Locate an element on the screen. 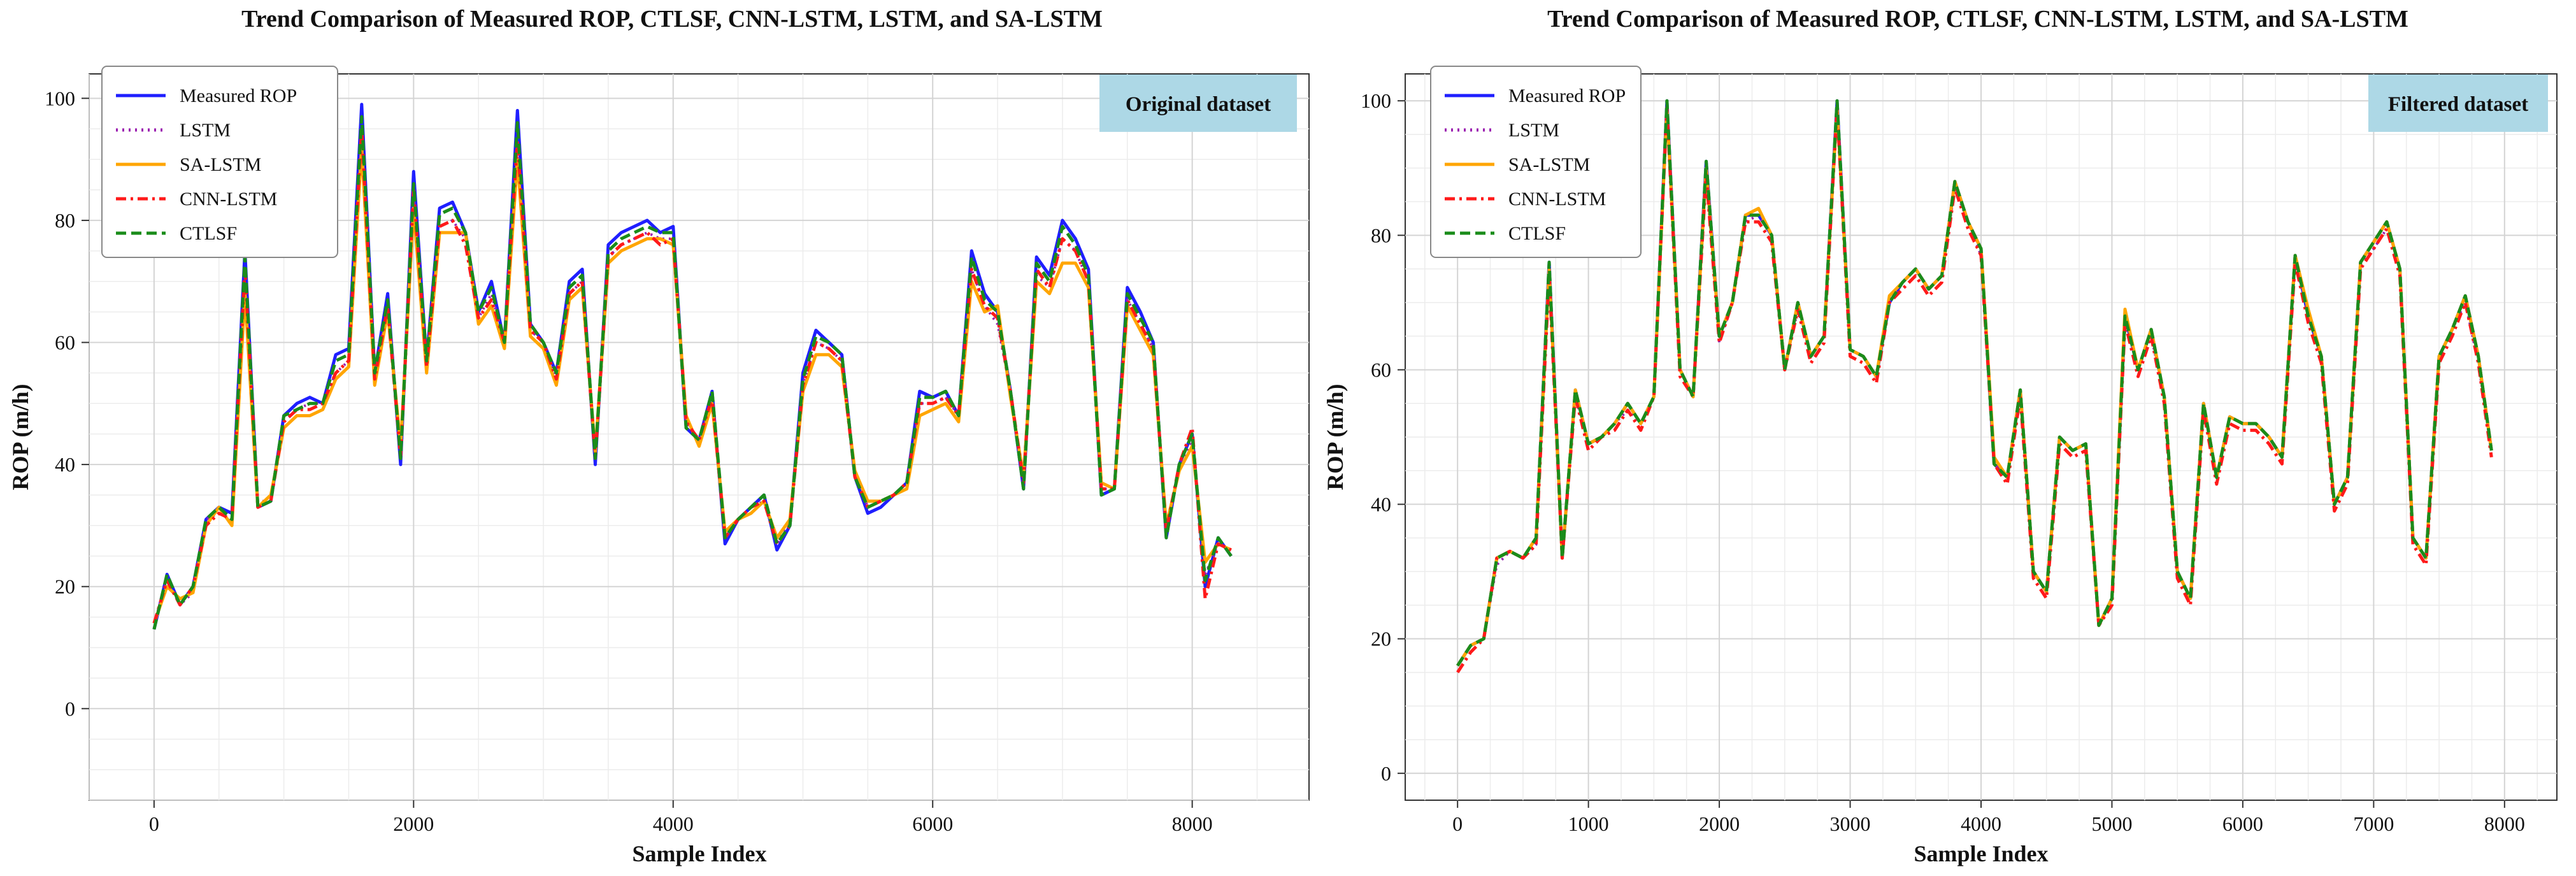  dataset-annotation: Original dataset is located at coordinates (1198, 103).